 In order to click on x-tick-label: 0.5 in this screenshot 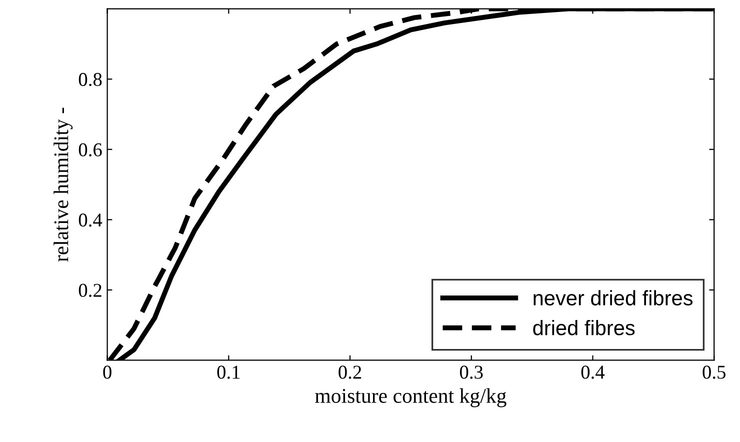, I will do `click(714, 372)`.